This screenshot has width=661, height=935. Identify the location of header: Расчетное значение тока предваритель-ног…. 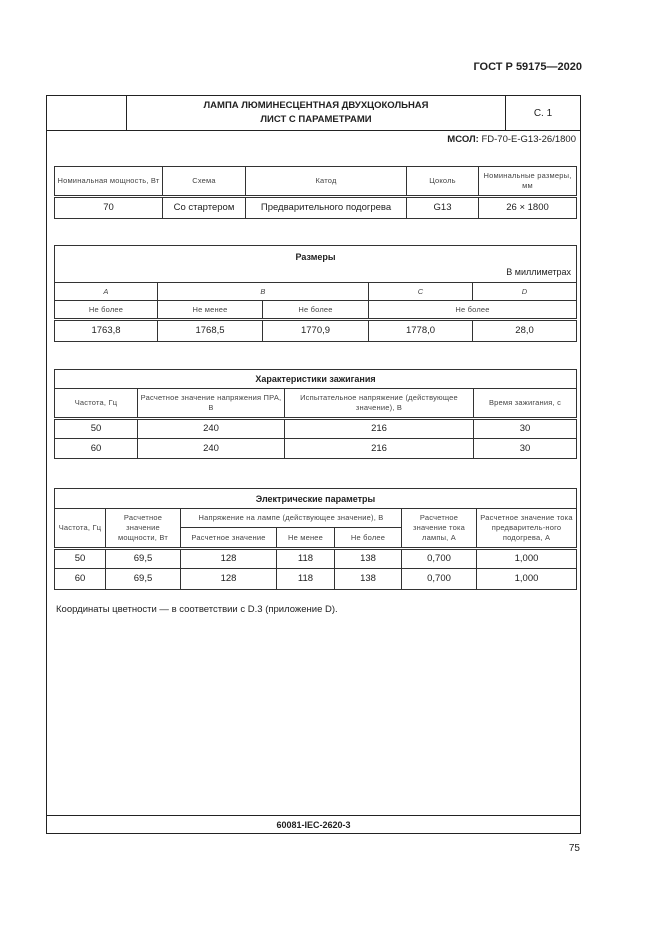
(526, 528).